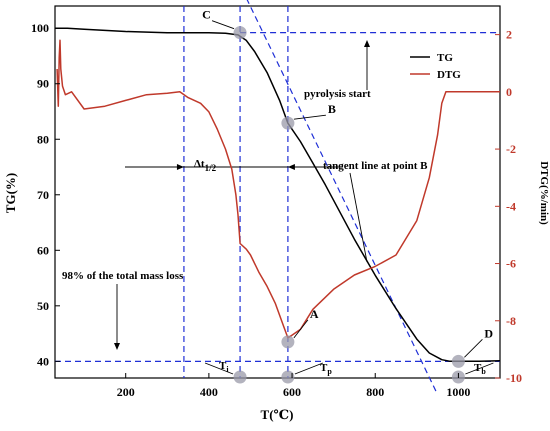 The image size is (550, 431). Describe the element at coordinates (544, 193) in the screenshot. I see `y-axis-right-label: DTG(%/min)` at that location.